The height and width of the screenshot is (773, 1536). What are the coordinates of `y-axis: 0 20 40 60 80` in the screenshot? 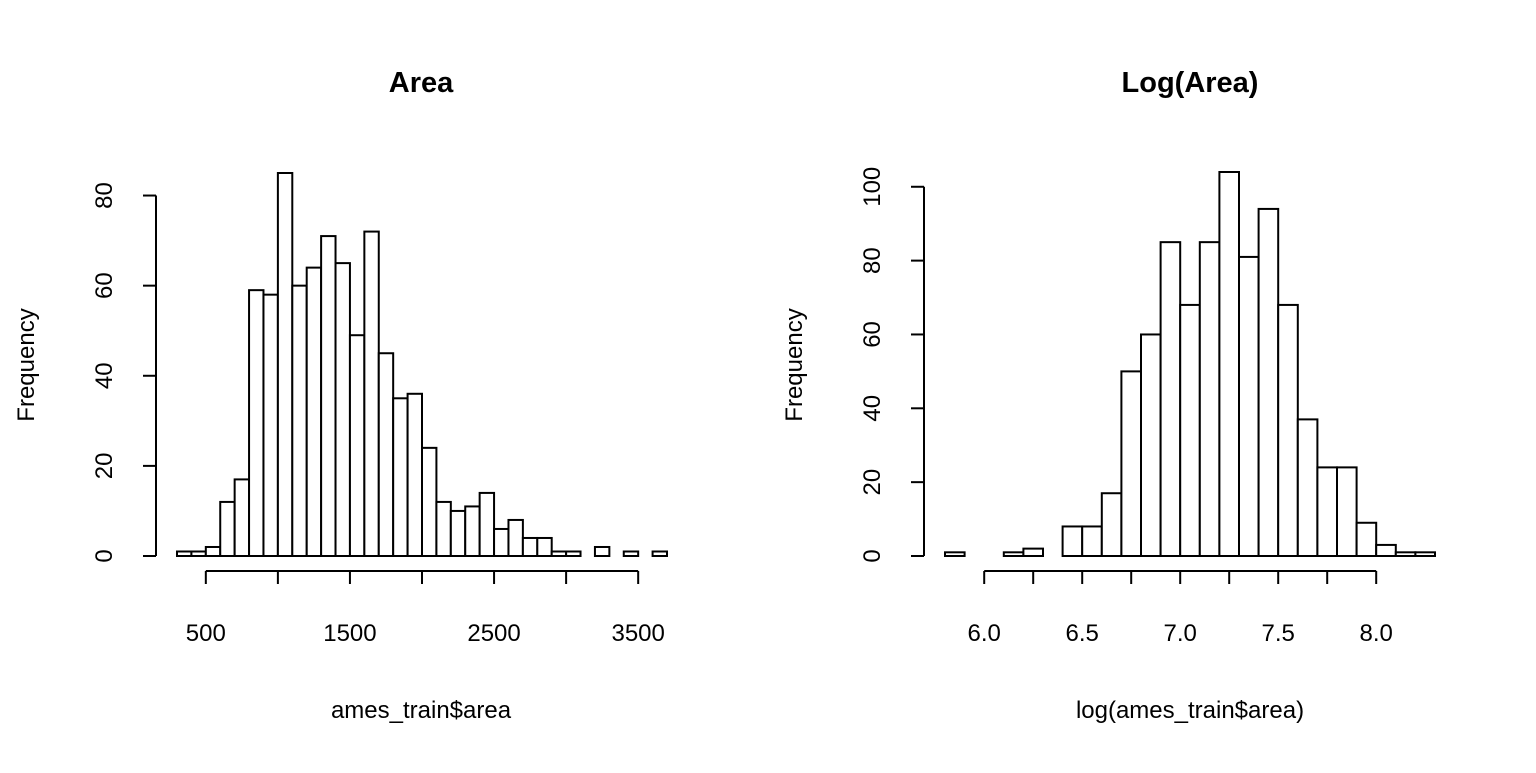 It's located at (124, 372).